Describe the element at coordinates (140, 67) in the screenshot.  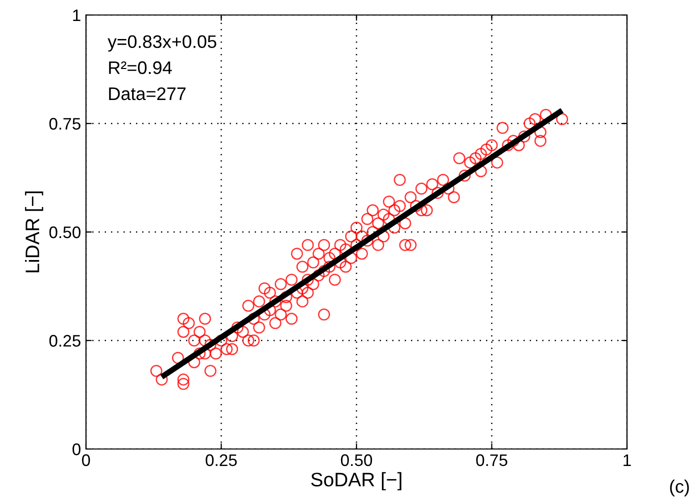
I see `annotation: R²=0.94` at that location.